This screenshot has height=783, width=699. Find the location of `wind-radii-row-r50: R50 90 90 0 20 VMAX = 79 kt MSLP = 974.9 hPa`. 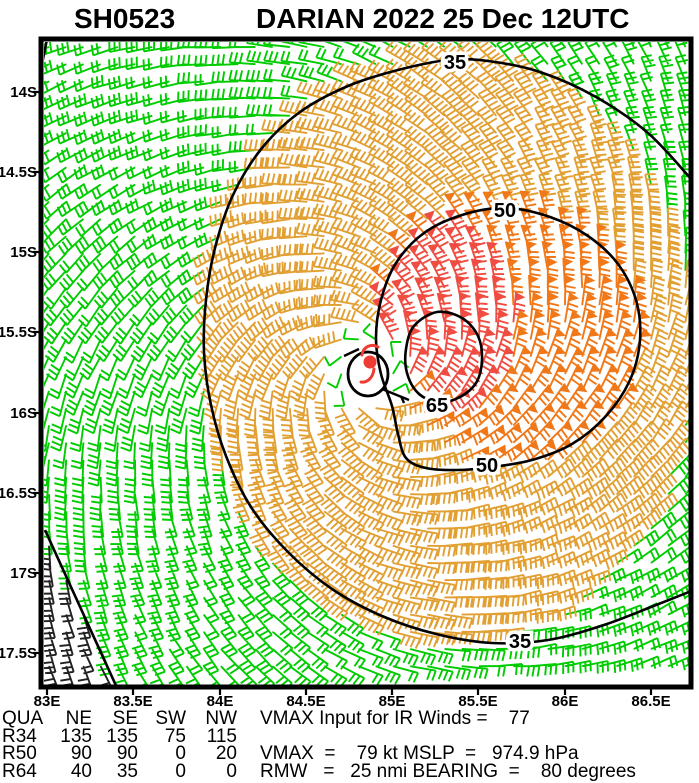

wind-radii-row-r50: R50 90 90 0 20 VMAX = 79 kt MSLP = 974.9 hPa is located at coordinates (350, 753).